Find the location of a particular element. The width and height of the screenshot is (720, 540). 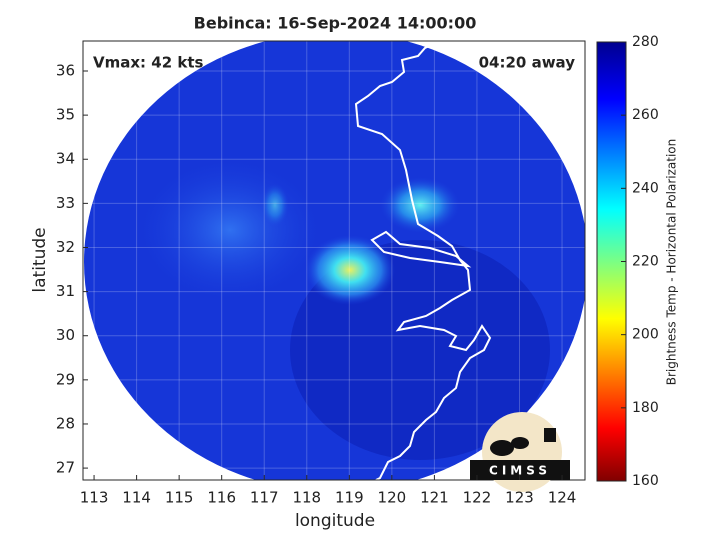

y-axis-label: latitude is located at coordinates (40, 259).